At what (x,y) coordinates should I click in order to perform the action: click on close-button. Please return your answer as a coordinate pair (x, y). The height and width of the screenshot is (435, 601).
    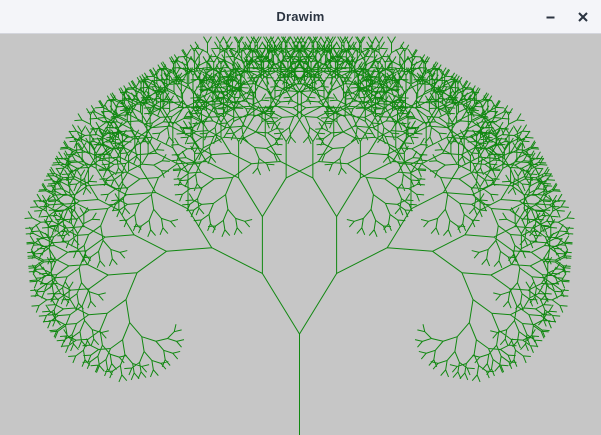
    Looking at the image, I should click on (583, 17).